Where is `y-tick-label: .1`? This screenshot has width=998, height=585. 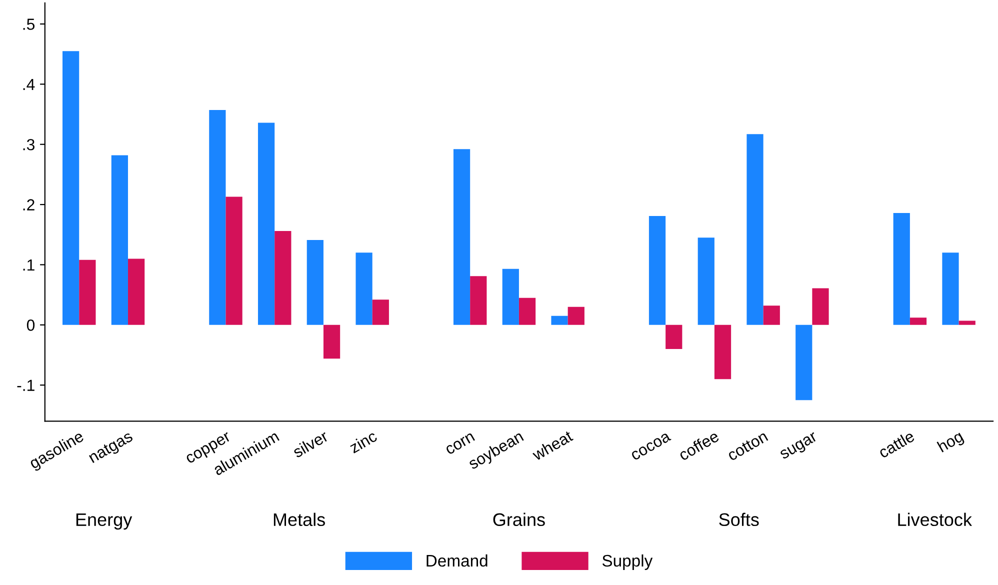 y-tick-label: .1 is located at coordinates (28, 265).